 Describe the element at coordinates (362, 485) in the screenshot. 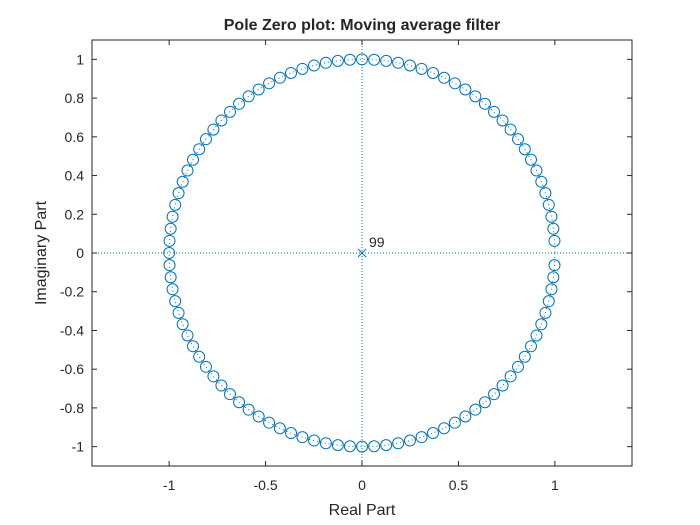

I see `x-tick-label: 0` at that location.